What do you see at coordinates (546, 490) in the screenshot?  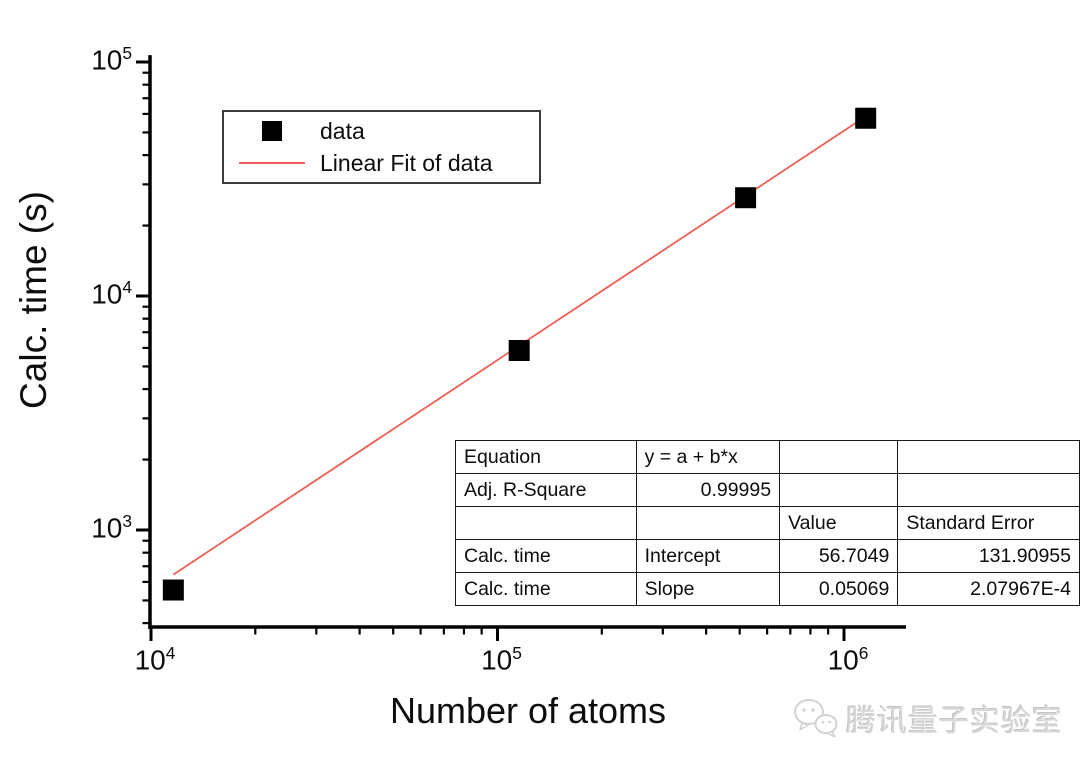 I see `table-cell: Adj. R-Square` at bounding box center [546, 490].